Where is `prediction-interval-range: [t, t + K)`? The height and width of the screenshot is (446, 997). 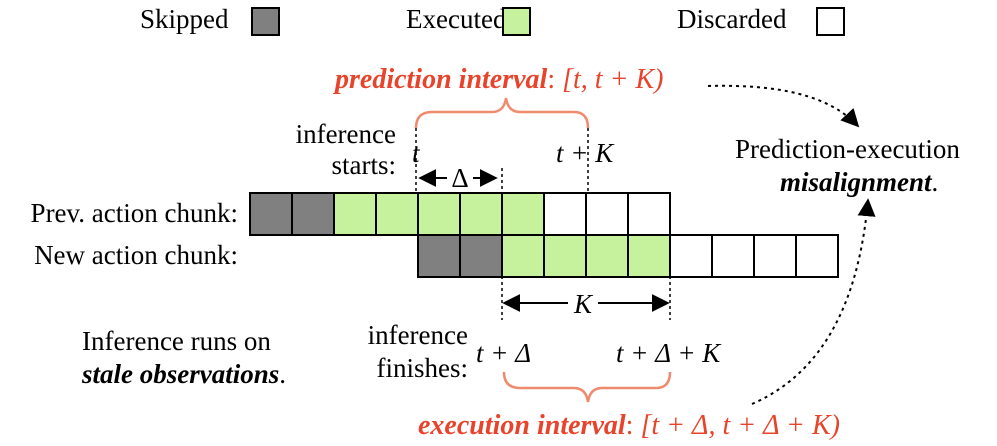 prediction-interval-range: [t, t + K) is located at coordinates (612, 79).